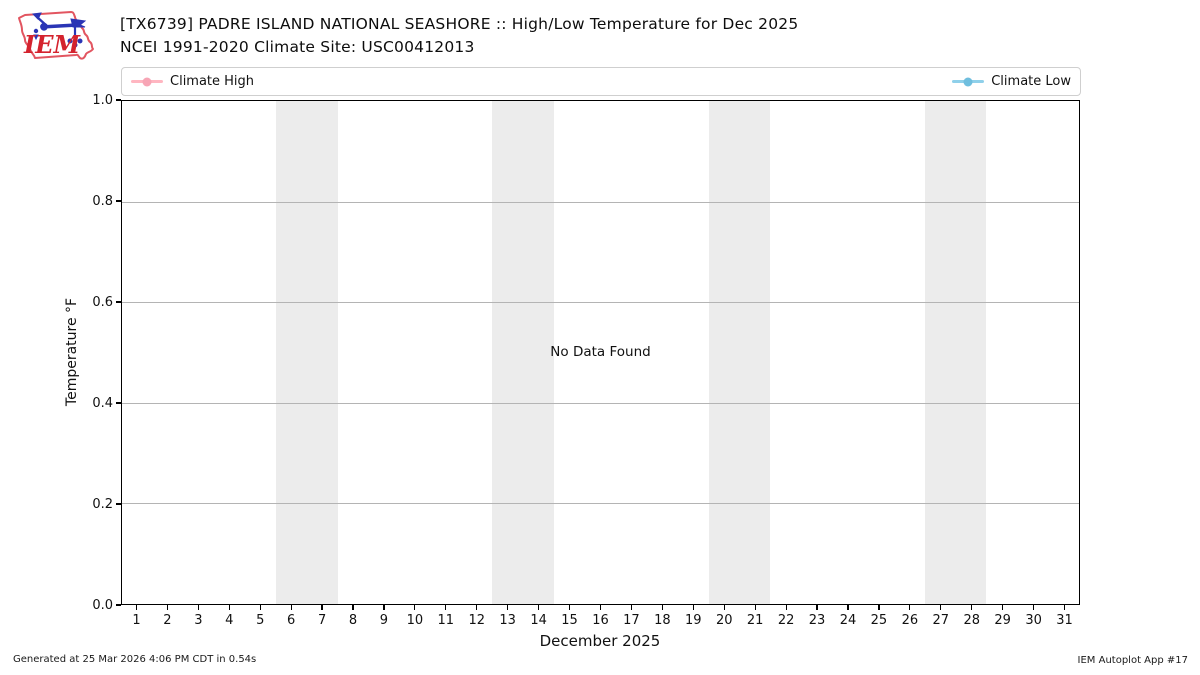 This screenshot has height=675, width=1200. What do you see at coordinates (167, 620) in the screenshot?
I see `x-tick-label: 2` at bounding box center [167, 620].